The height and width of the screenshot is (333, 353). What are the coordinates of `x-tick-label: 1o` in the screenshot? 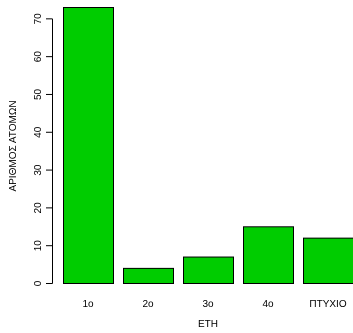 It's located at (88, 304).